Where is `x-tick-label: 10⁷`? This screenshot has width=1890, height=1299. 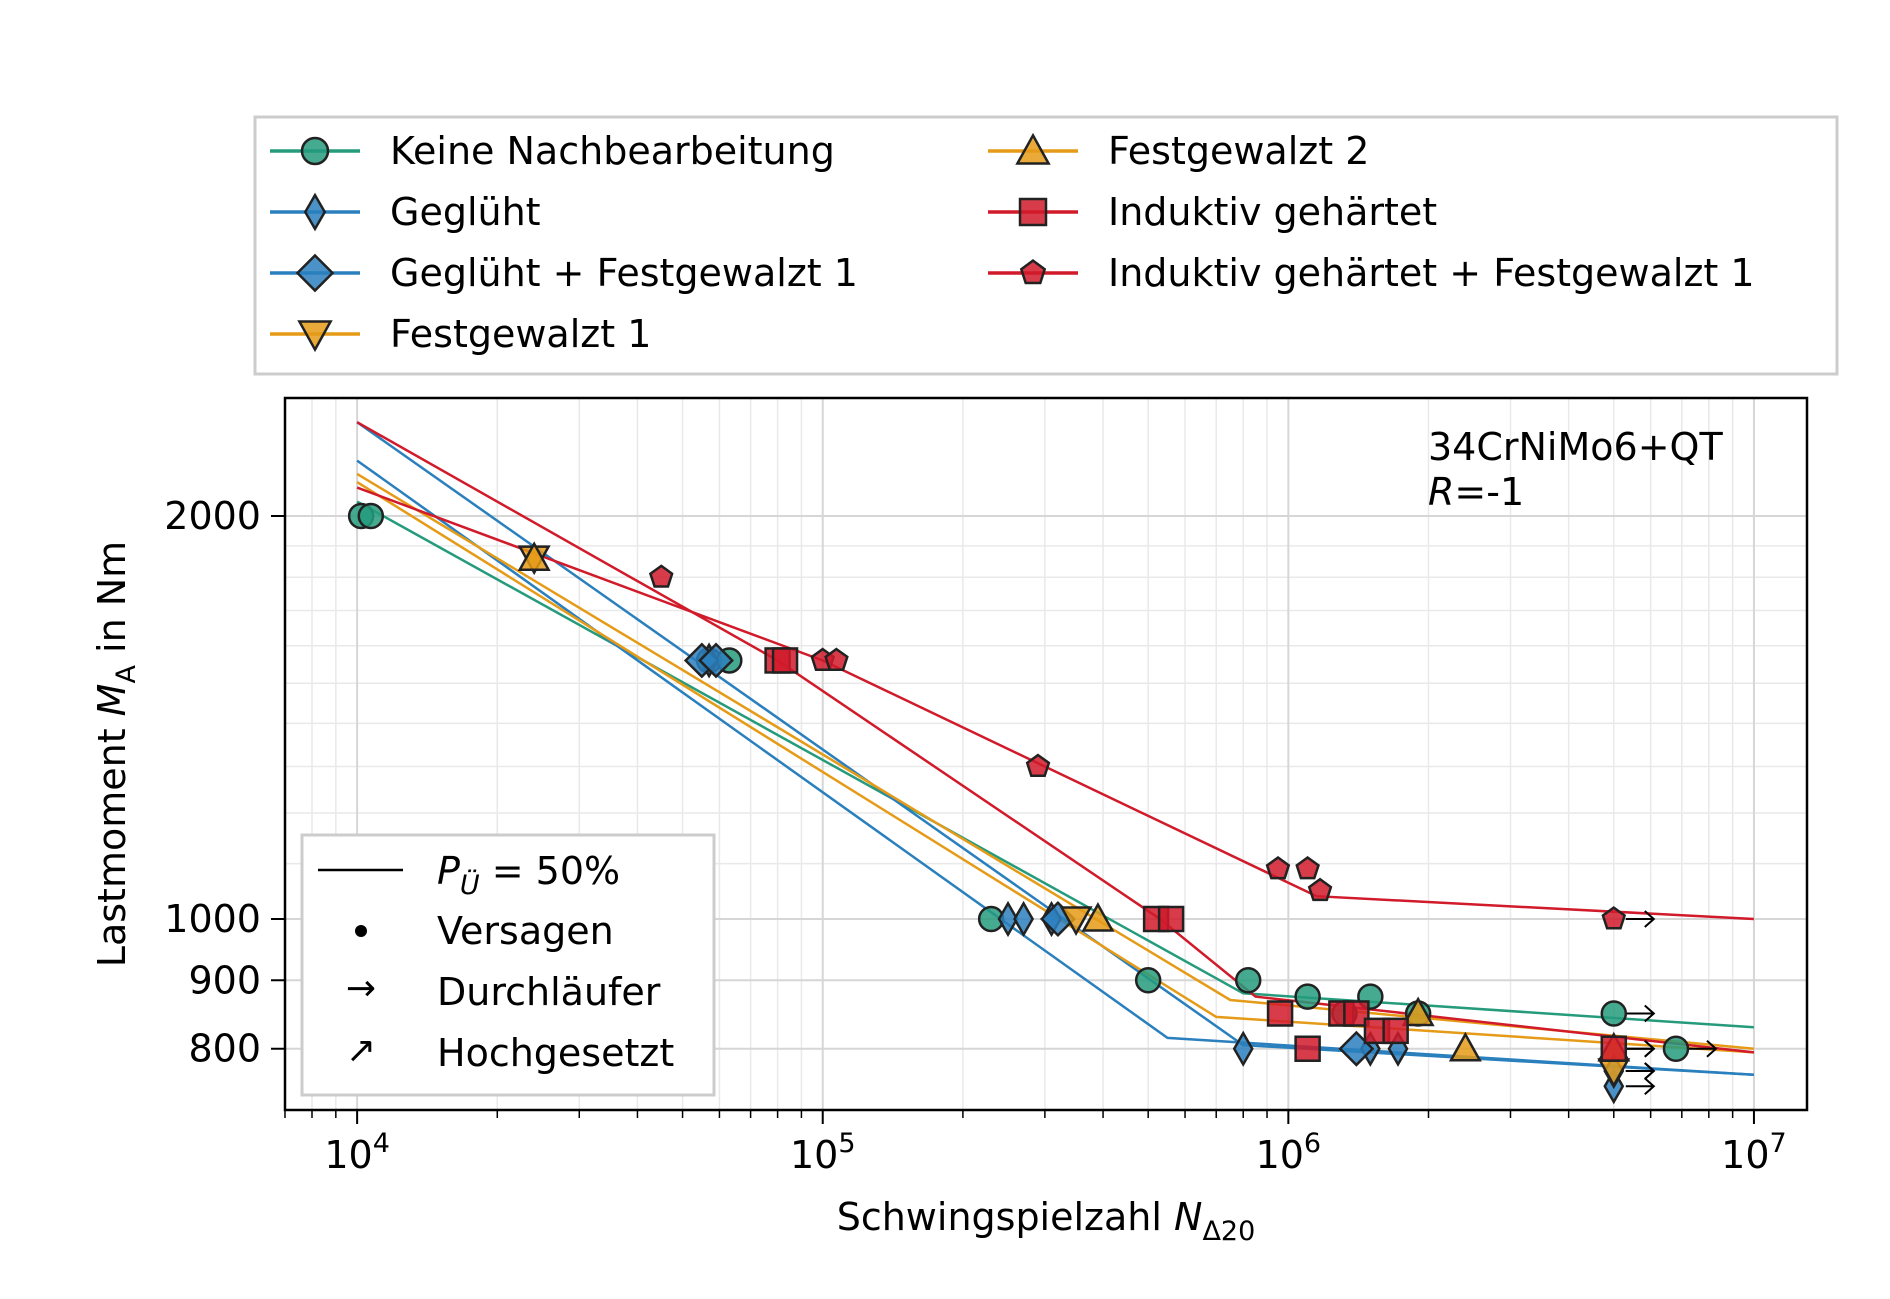
x-tick-label: 10⁷ is located at coordinates (1754, 1152).